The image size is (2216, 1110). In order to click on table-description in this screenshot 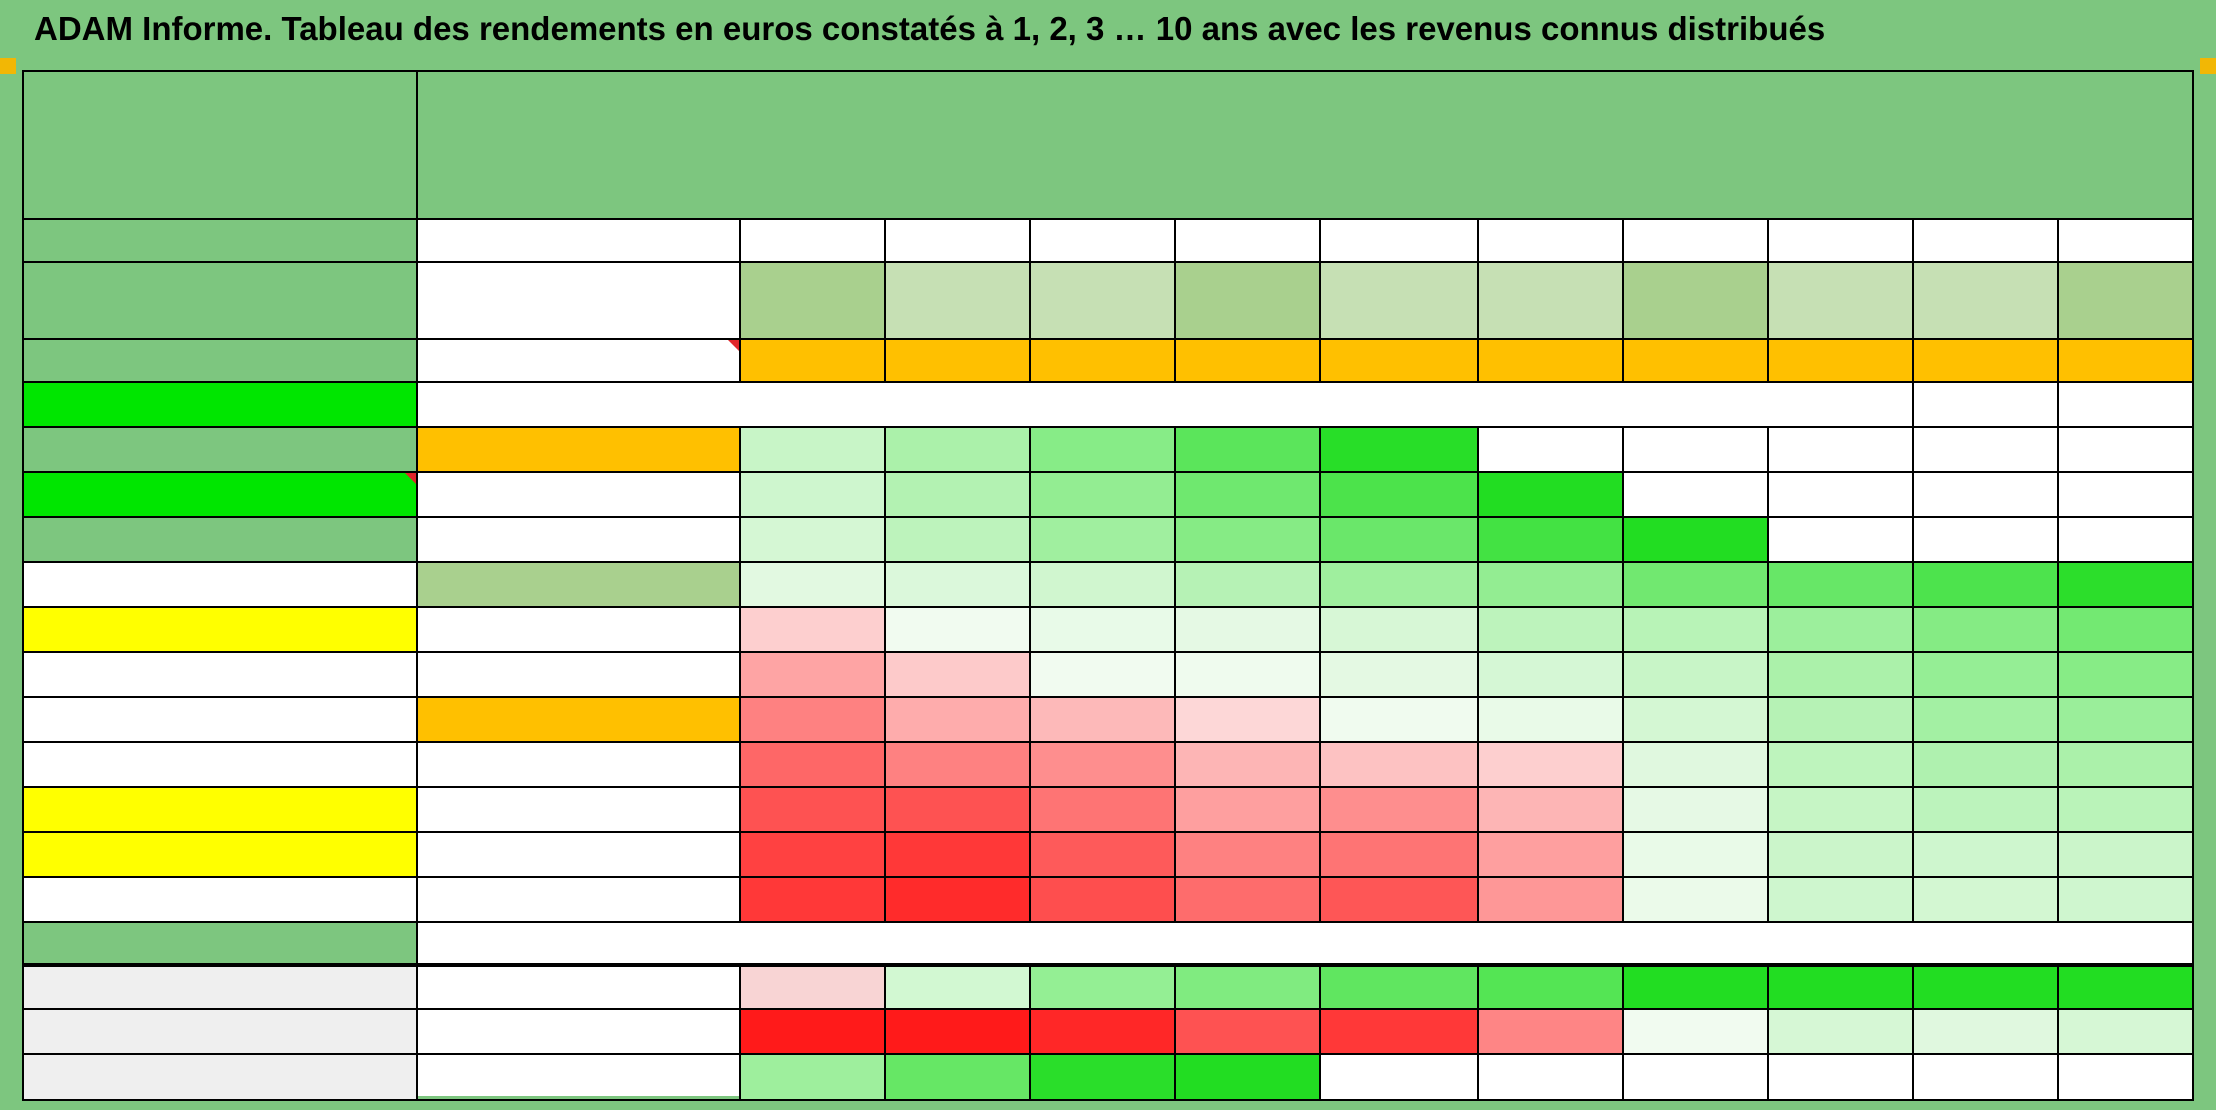, I will do `click(1306, 145)`.